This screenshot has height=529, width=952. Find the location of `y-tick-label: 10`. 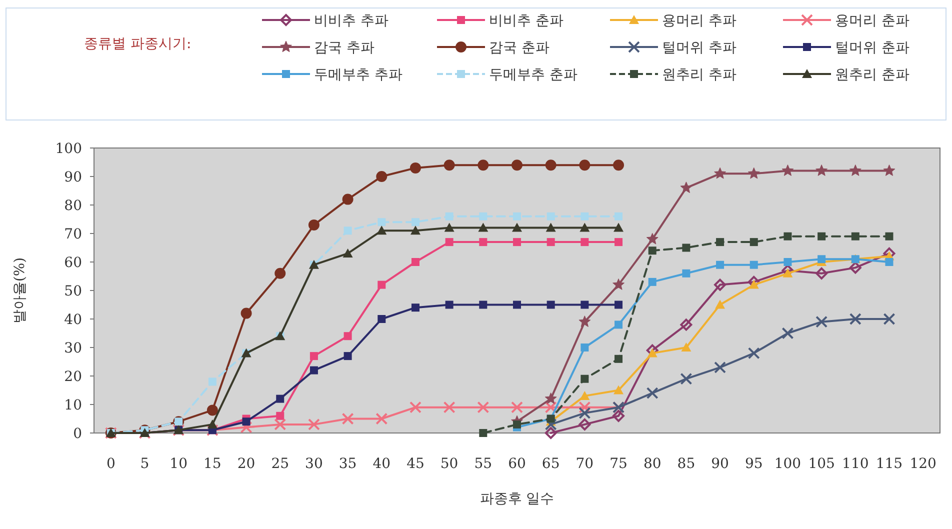

y-tick-label: 10 is located at coordinates (73, 406).